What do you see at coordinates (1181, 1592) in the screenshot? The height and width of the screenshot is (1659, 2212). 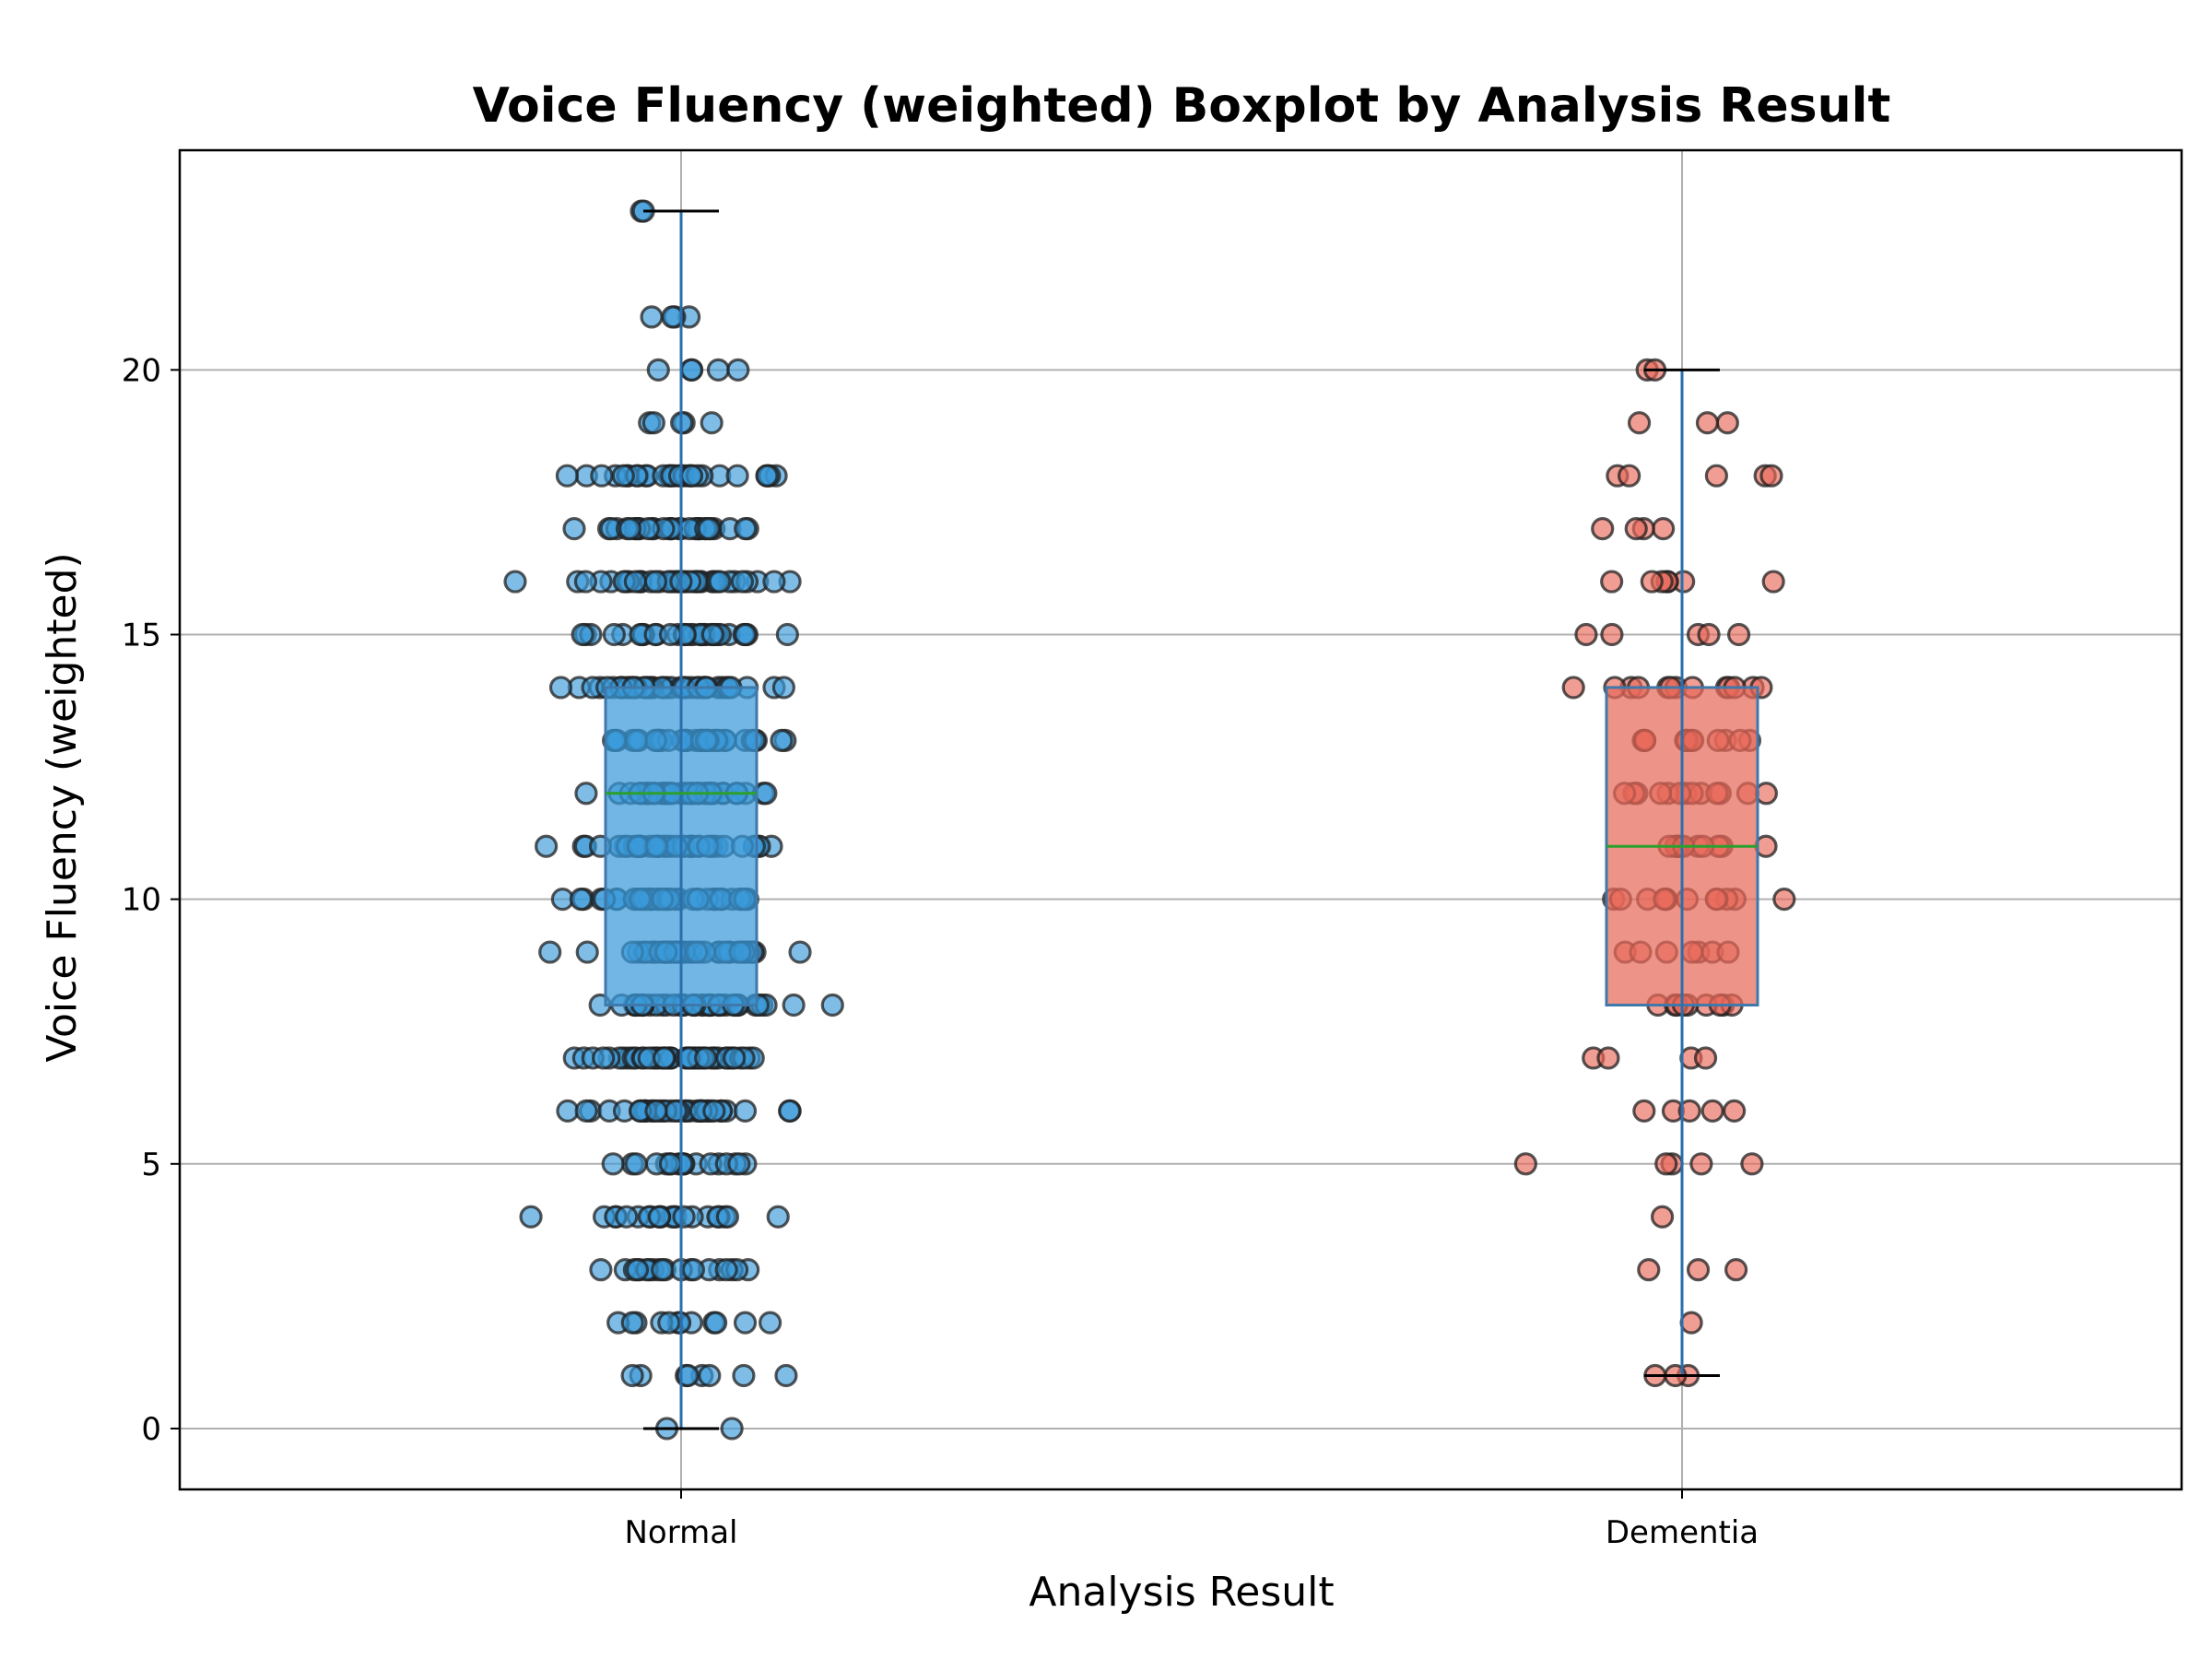 I see `x-axis-label: Analysis Result` at bounding box center [1181, 1592].